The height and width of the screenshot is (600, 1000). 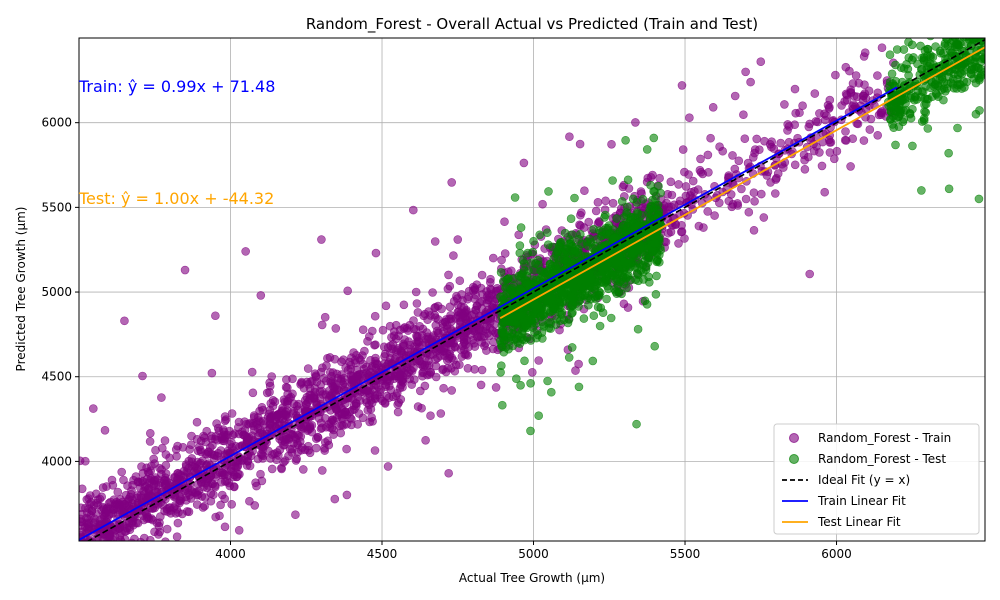 I want to click on legend-label: Train Linear Fit, so click(x=861, y=501).